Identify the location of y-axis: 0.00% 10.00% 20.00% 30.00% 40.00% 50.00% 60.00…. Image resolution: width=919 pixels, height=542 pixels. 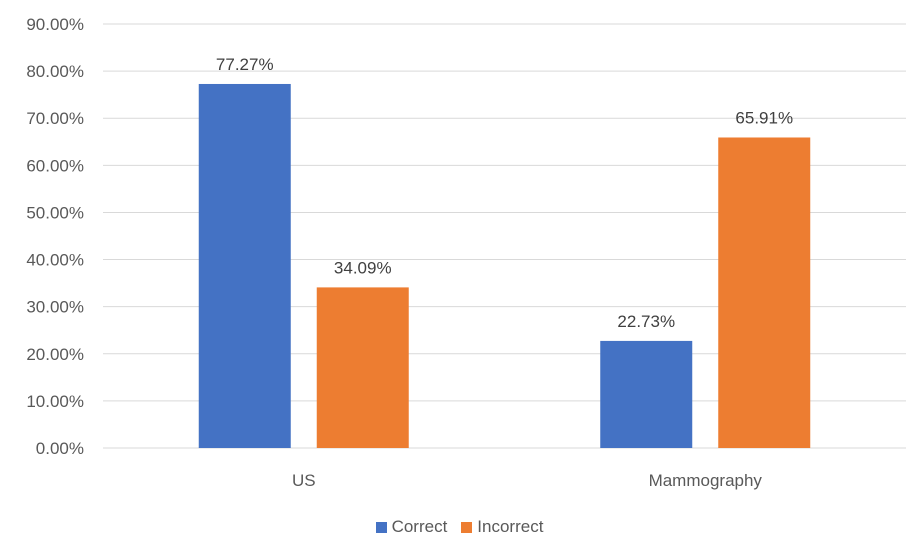
(55, 236).